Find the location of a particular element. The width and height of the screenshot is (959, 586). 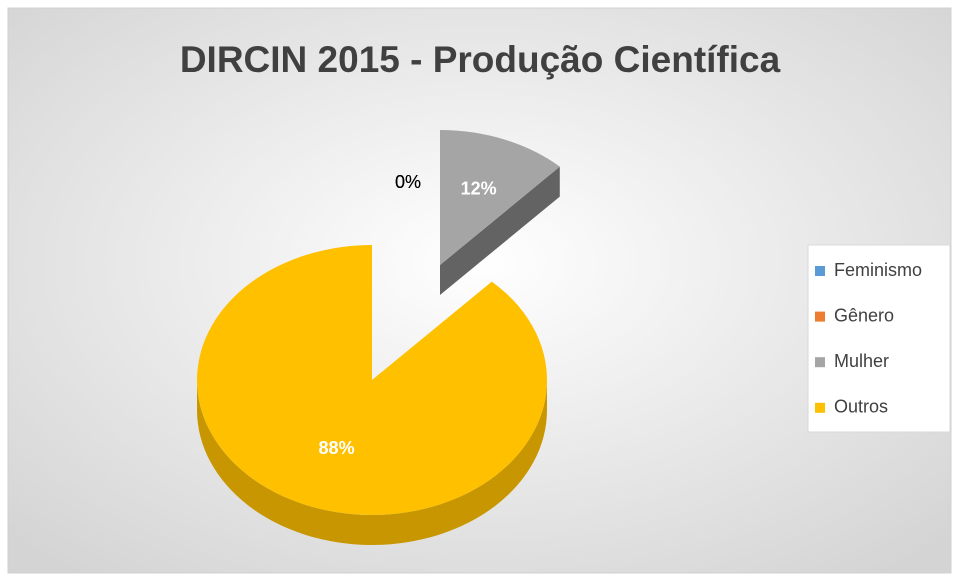

slice-side is located at coordinates (372, 462).